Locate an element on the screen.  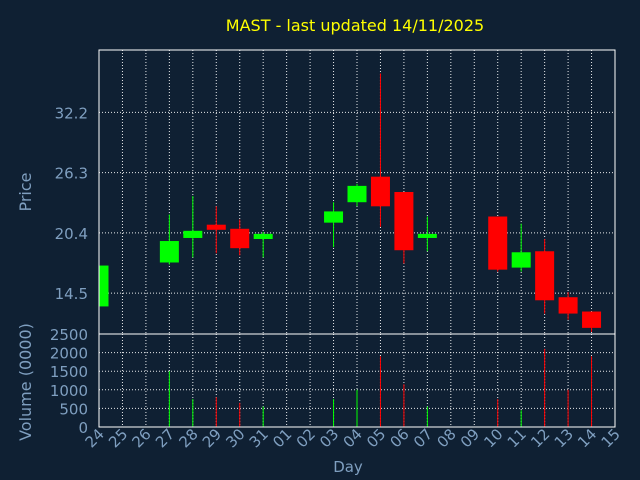
x-tick-label: 26 is located at coordinates (142, 438).